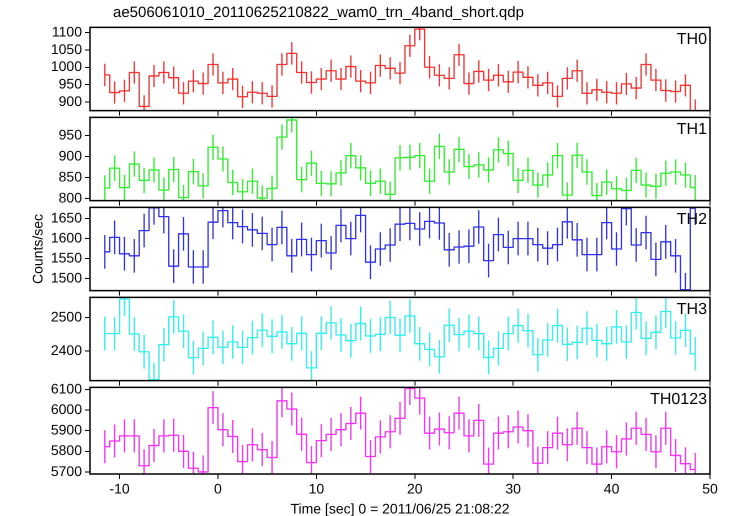  Describe the element at coordinates (513, 488) in the screenshot. I see `x-tick-label: 30` at that location.